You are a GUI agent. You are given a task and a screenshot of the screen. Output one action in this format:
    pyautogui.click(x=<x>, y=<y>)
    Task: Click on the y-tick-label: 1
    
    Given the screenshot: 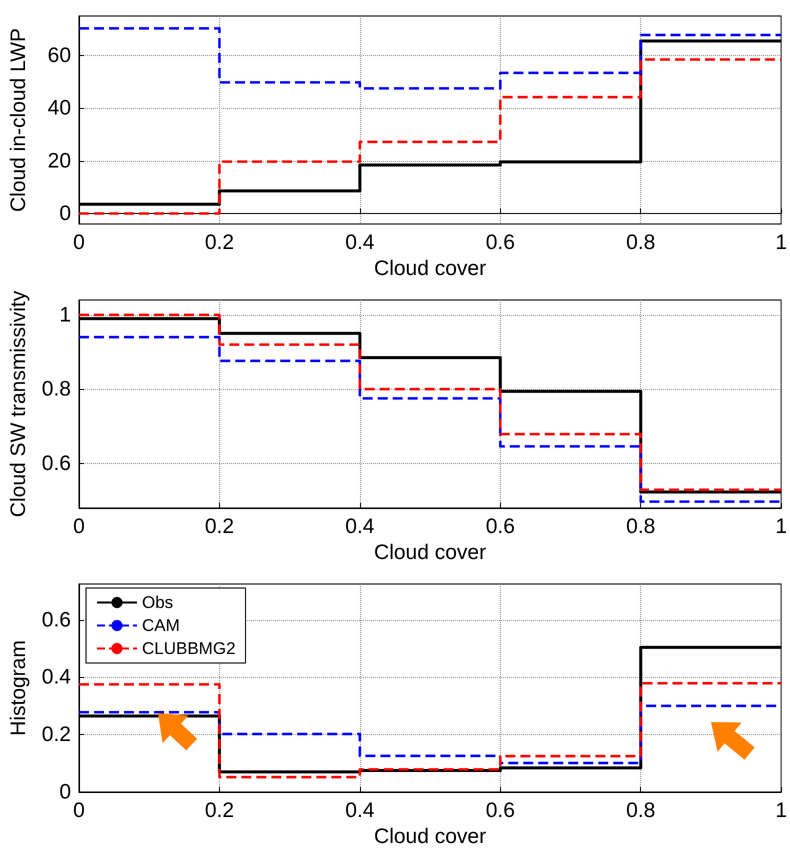 What is the action you would take?
    pyautogui.click(x=65, y=314)
    